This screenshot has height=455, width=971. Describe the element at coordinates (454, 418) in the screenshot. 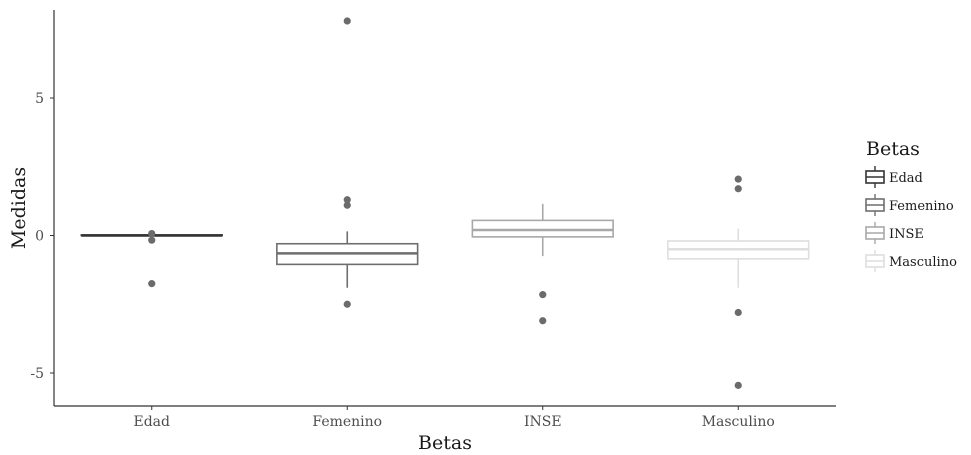

I see `x-axis-ticks: Edad Femenino INSE Masculino` at that location.